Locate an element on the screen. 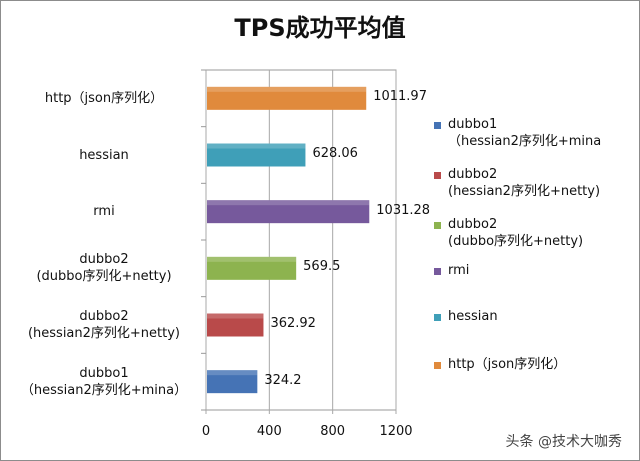 This screenshot has width=640, height=461. x-tick-label: 0 is located at coordinates (206, 431).